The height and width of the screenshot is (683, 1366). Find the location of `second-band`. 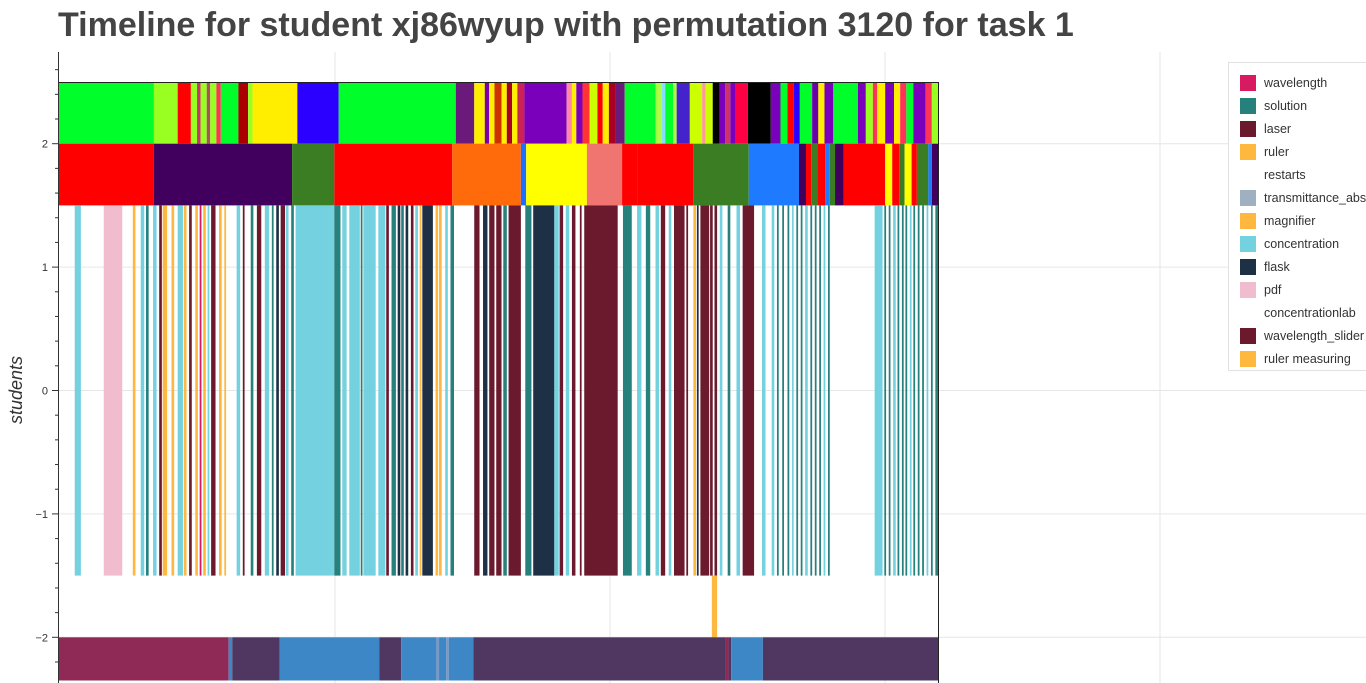

second-band is located at coordinates (498, 174).